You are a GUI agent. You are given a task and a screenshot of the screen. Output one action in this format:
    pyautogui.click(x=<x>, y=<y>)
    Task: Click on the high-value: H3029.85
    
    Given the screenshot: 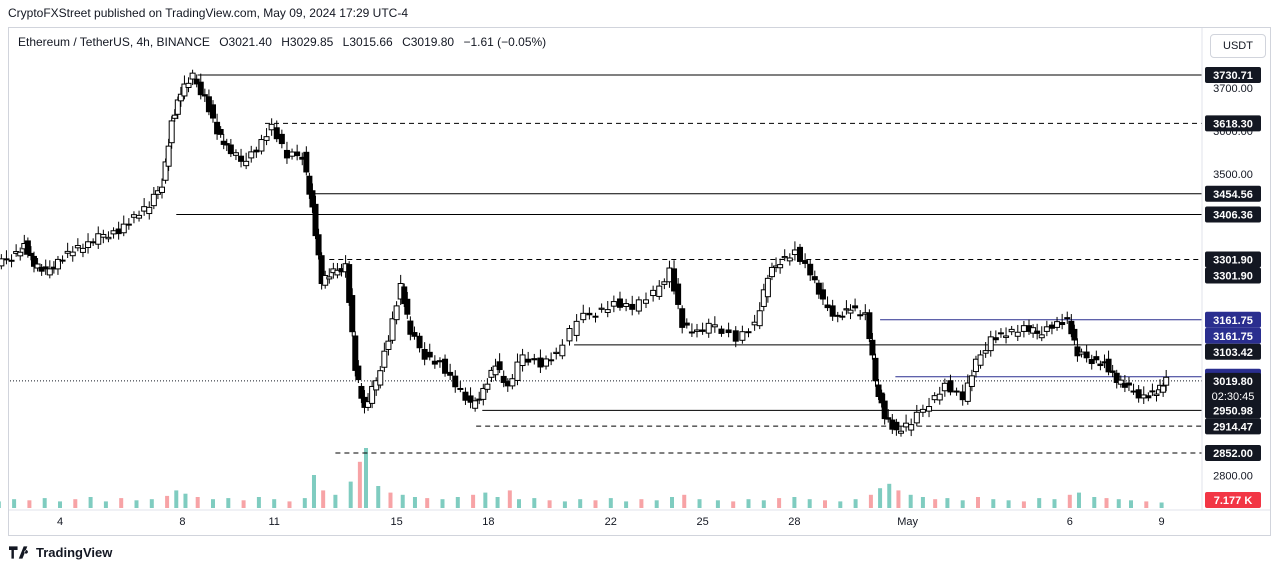 What is the action you would take?
    pyautogui.click(x=307, y=42)
    